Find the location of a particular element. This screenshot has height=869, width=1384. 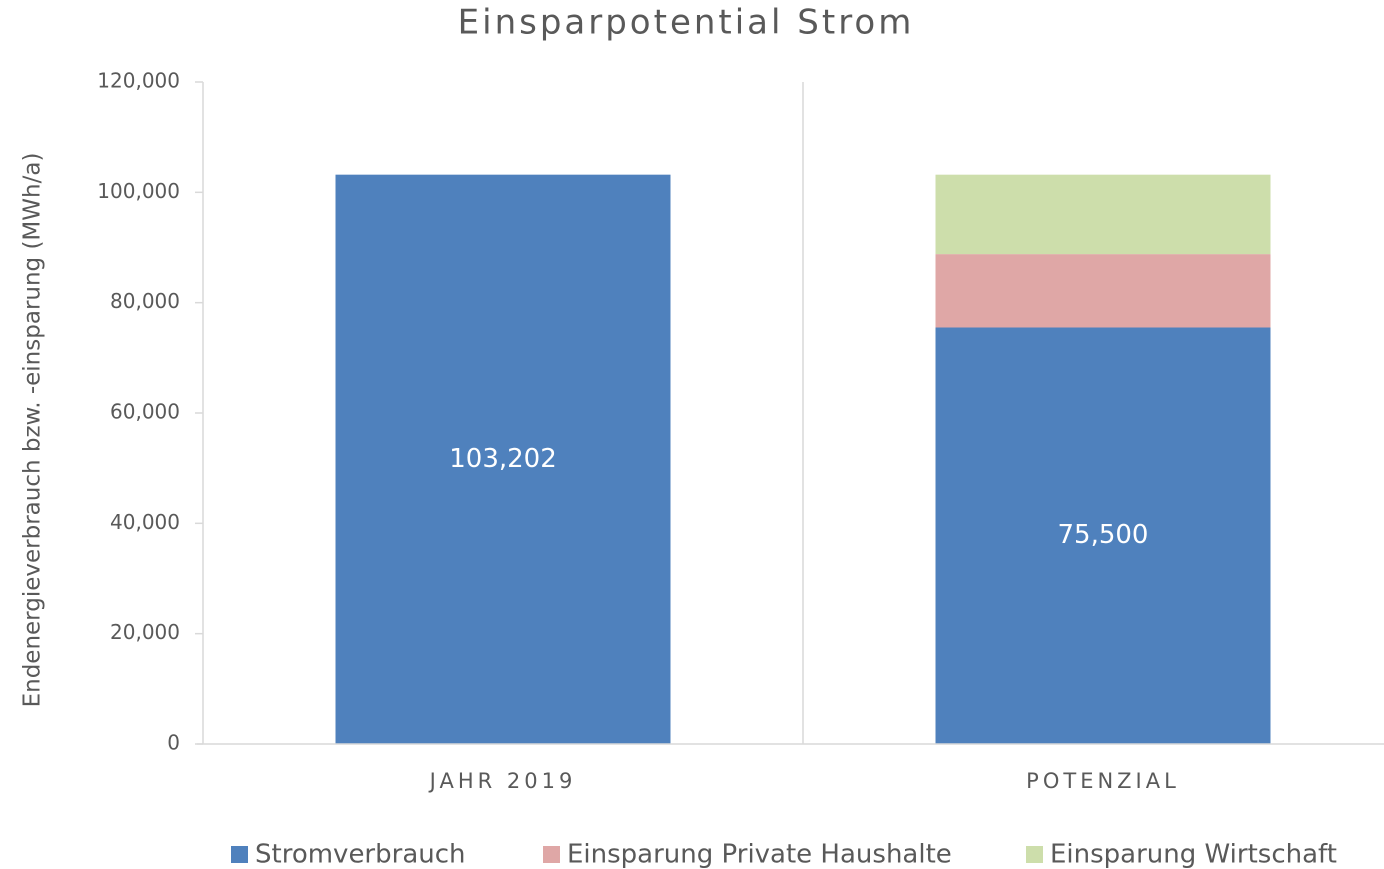

x-tick-label: POTENZIAL is located at coordinates (1103, 781).